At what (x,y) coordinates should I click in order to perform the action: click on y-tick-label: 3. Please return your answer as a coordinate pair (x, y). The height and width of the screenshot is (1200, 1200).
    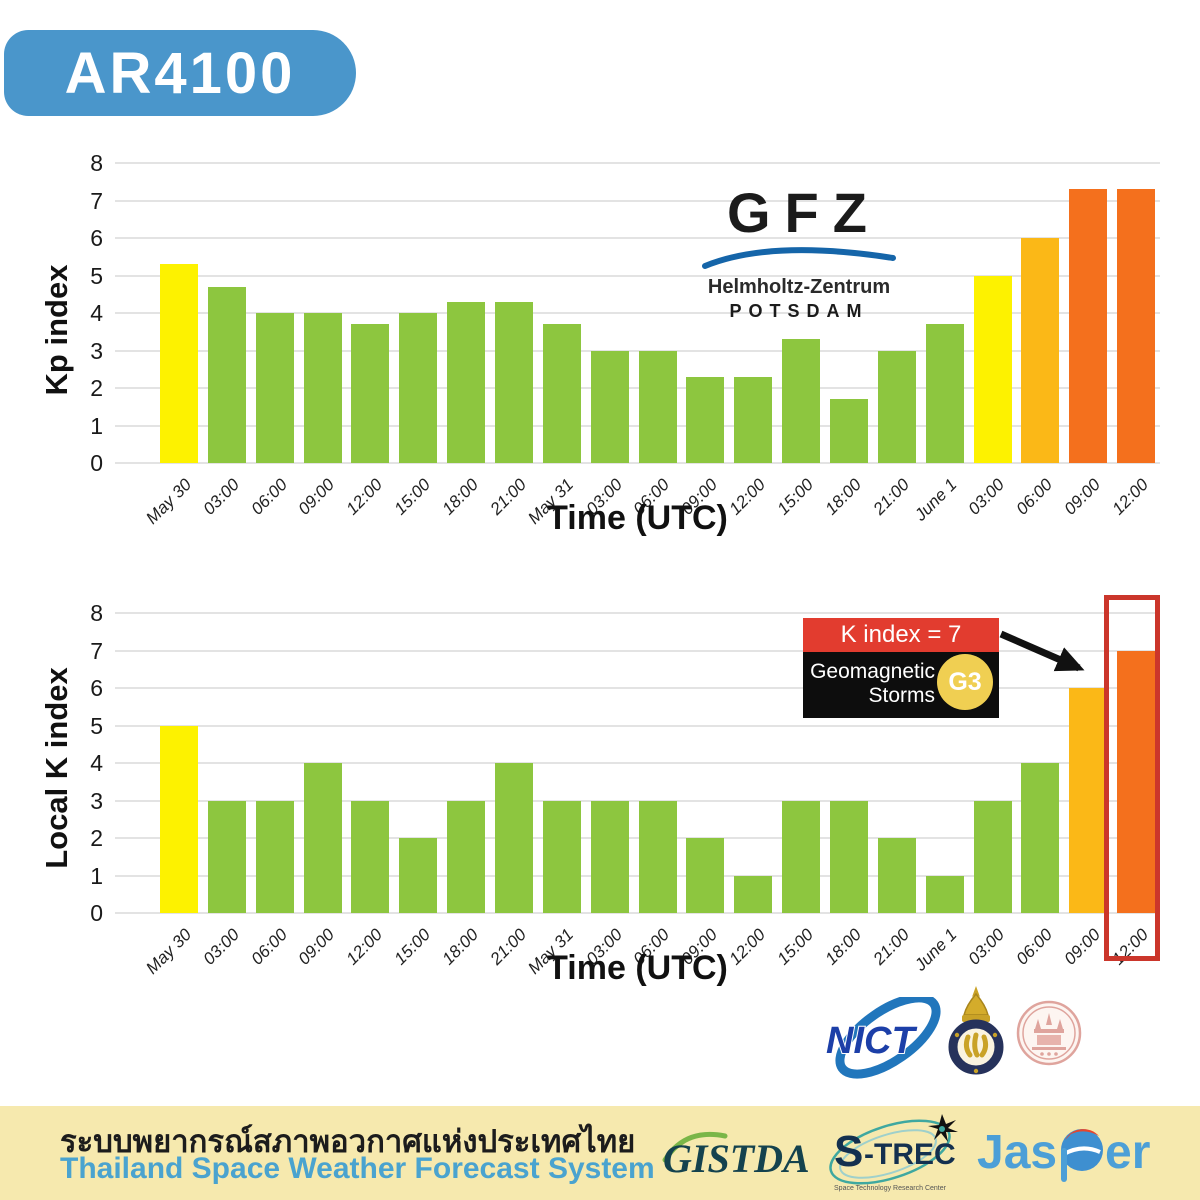
    Looking at the image, I should click on (96, 800).